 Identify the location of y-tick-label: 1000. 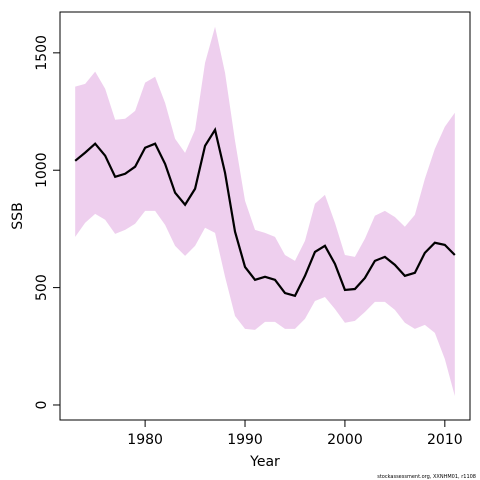
(42, 170).